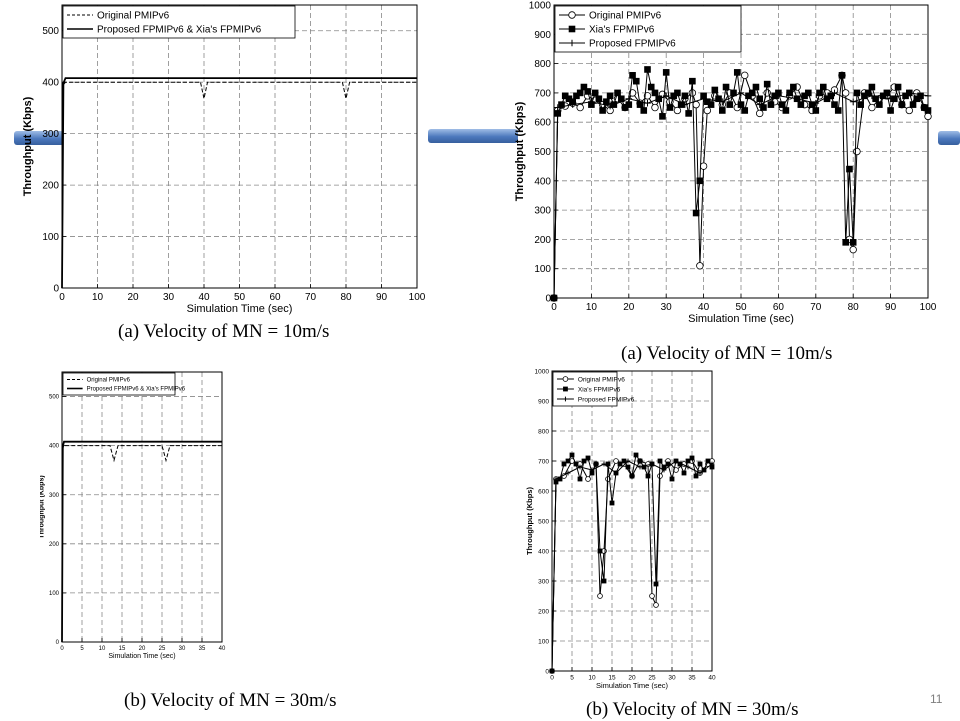 This screenshot has width=960, height=721. I want to click on y-tick-label: 600, so click(543, 491).